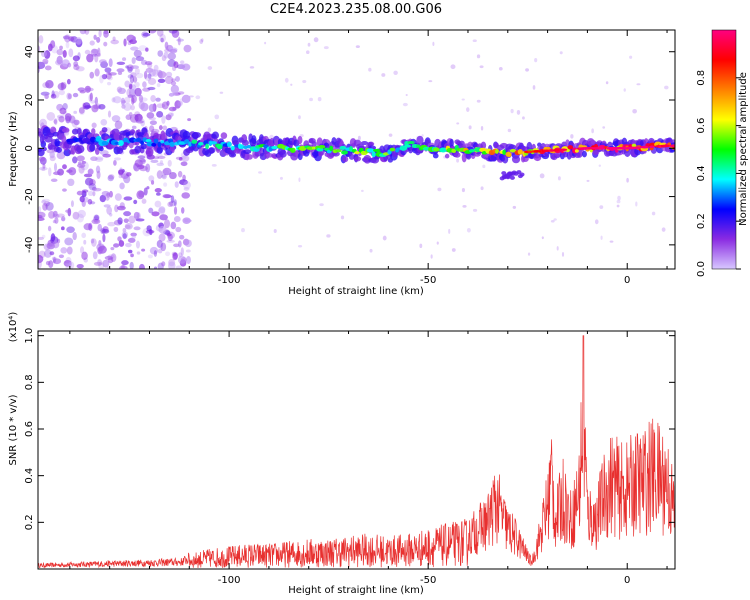 Image resolution: width=750 pixels, height=600 pixels. I want to click on spectrogram-xtick-label: -50, so click(428, 280).